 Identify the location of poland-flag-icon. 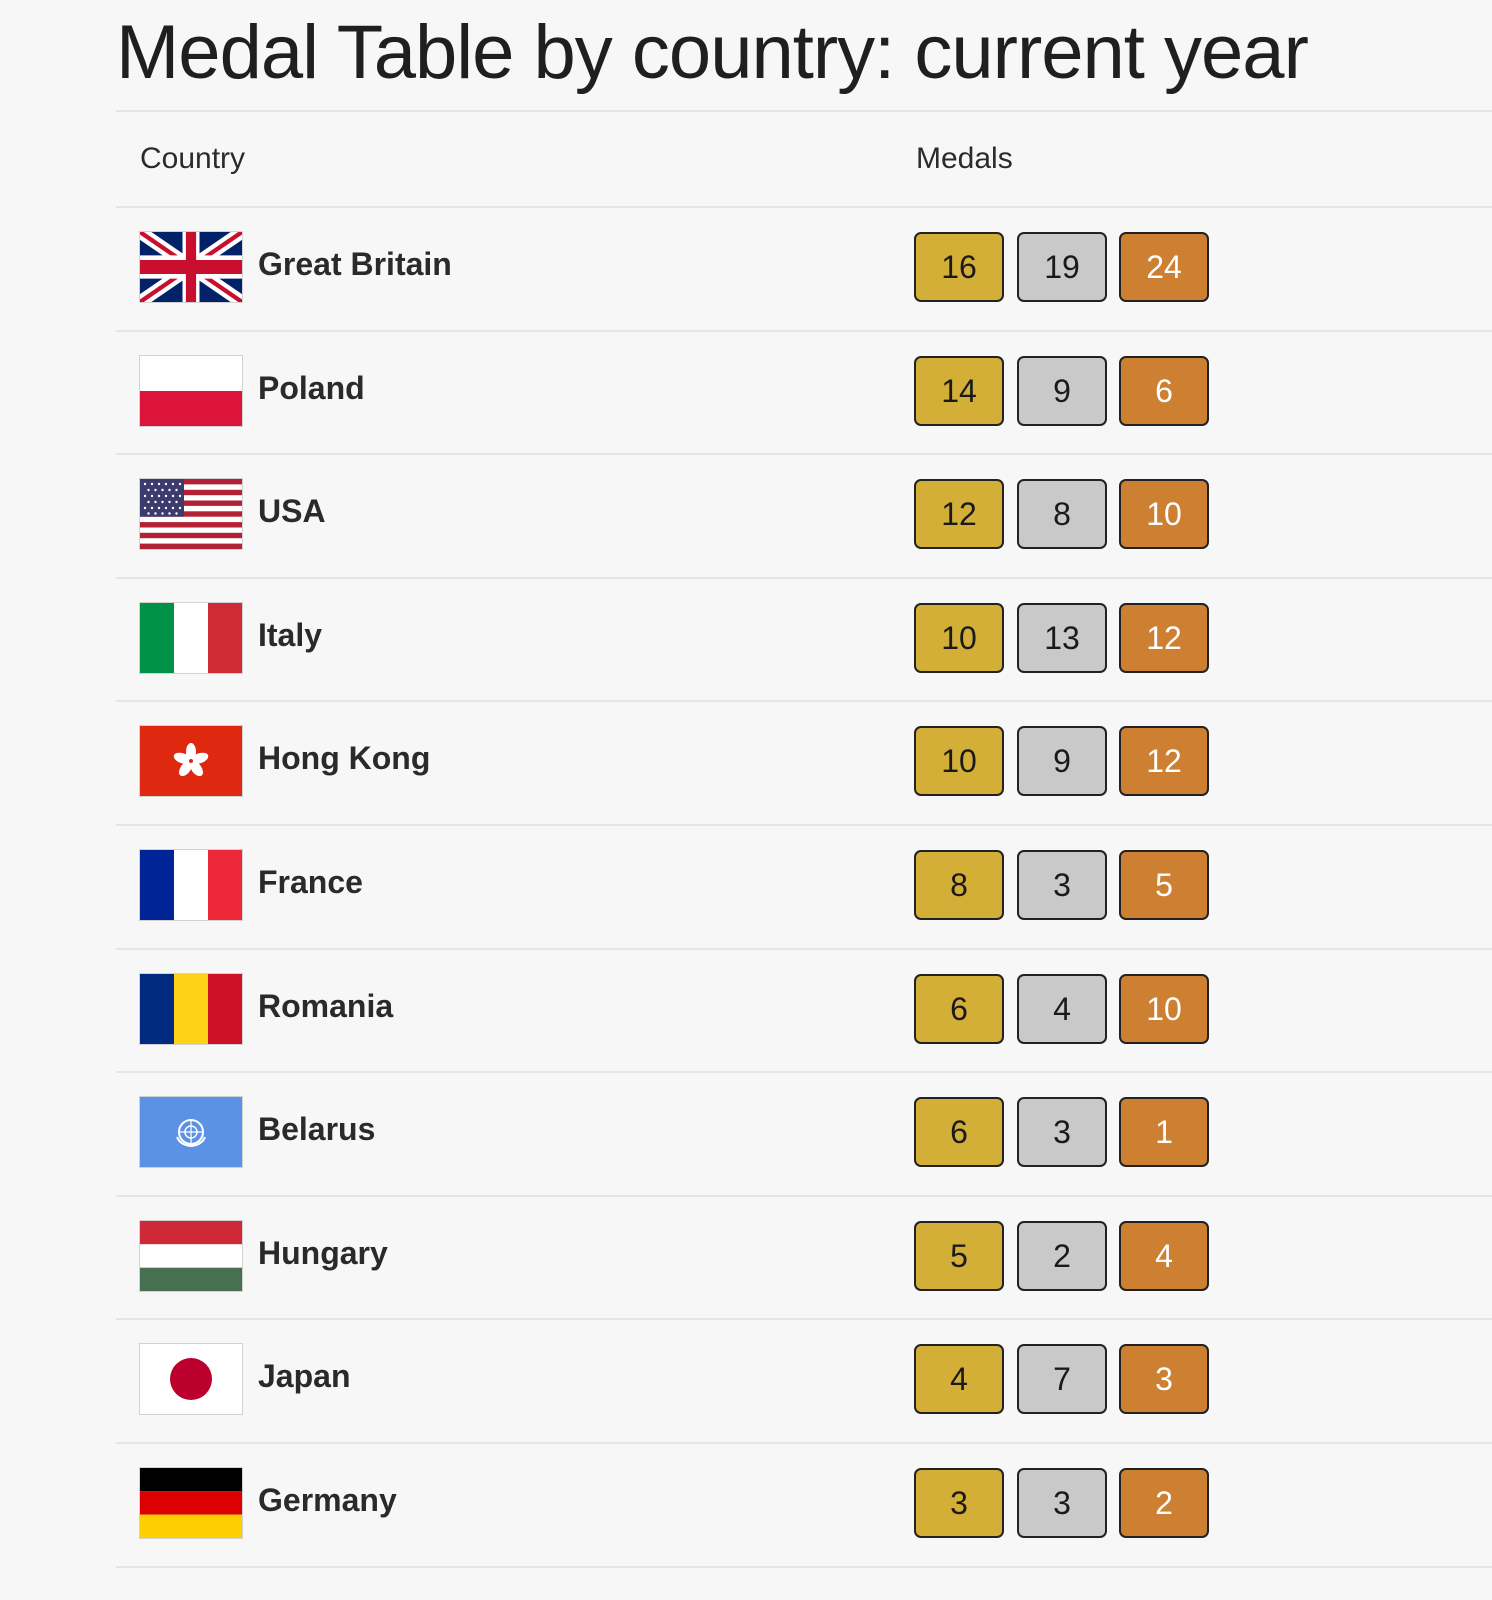
(191, 390).